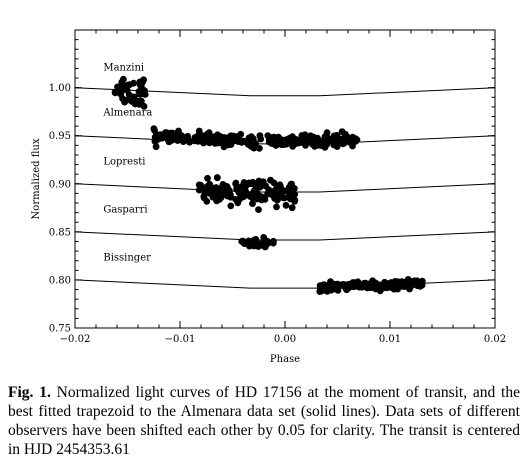 Image resolution: width=527 pixels, height=474 pixels. Describe the element at coordinates (60, 232) in the screenshot. I see `y-tick-label: 0.85` at that location.